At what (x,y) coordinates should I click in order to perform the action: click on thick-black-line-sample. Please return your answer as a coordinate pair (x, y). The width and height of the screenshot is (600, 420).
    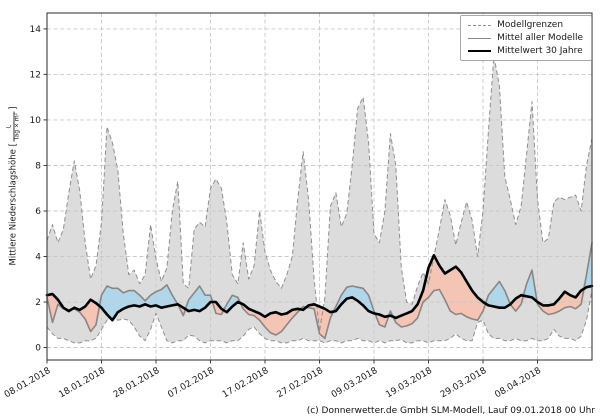
    Looking at the image, I should click on (480, 51).